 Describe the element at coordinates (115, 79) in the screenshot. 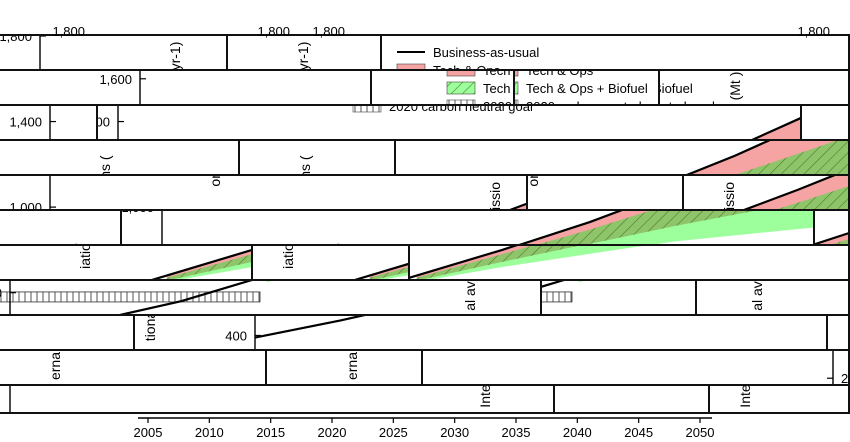

I see `y-tick-label: 1,600` at that location.